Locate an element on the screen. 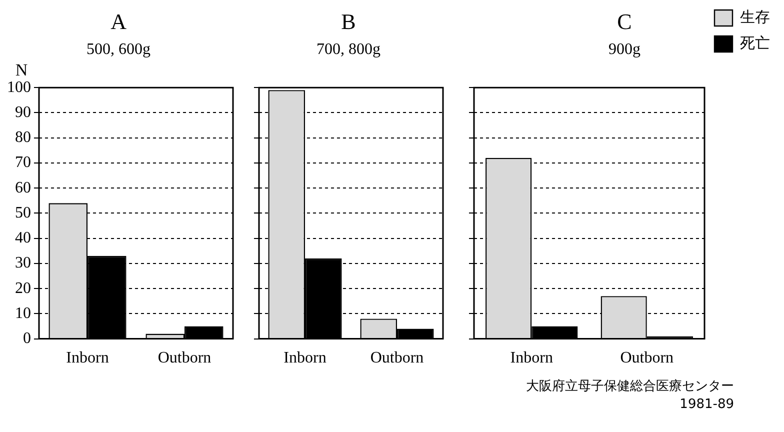  chart-subtitle: 500, 600g is located at coordinates (118, 49).